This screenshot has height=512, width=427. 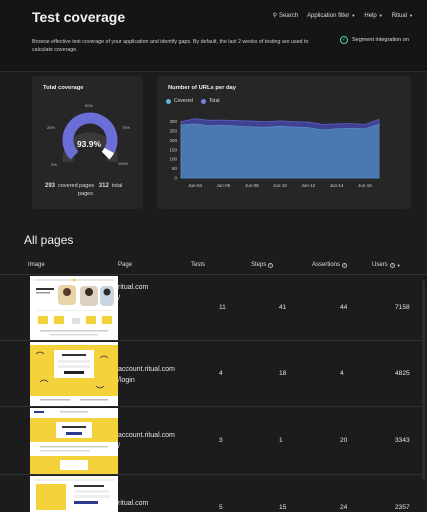 I want to click on gauge-fill, so click(x=90, y=136).